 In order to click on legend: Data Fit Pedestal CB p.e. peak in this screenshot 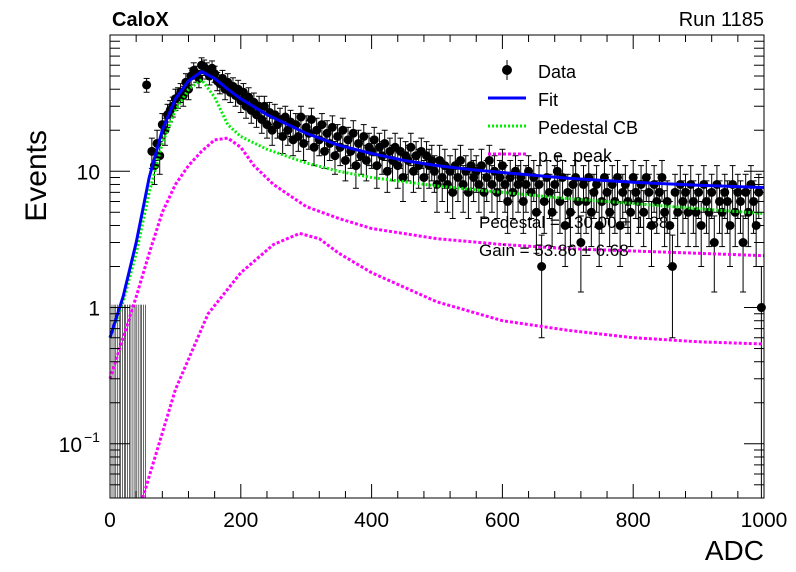, I will do `click(563, 113)`.